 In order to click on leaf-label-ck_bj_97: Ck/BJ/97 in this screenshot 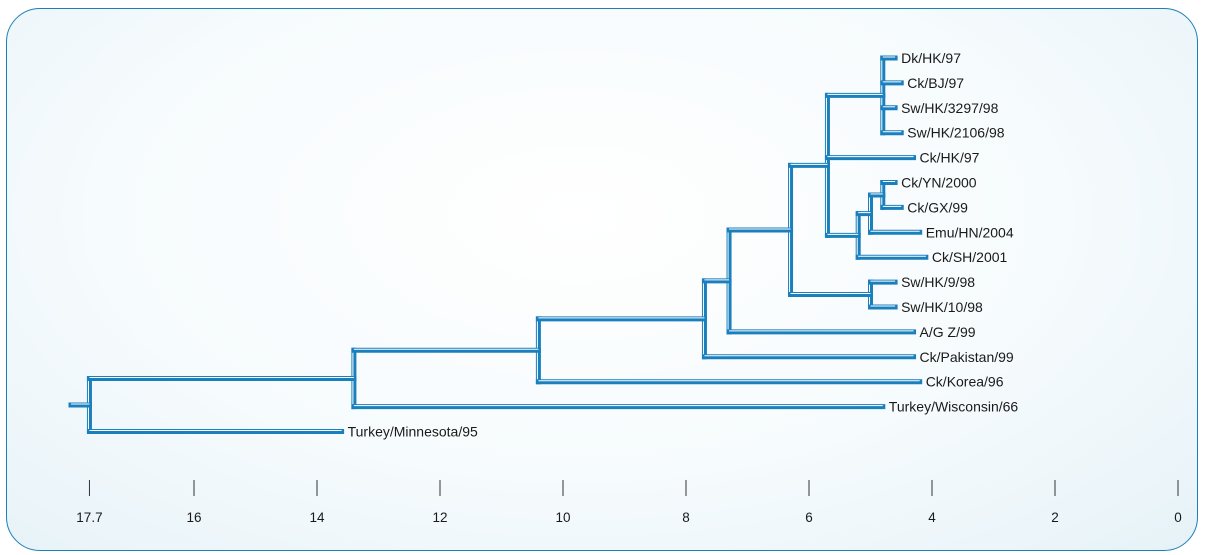, I will do `click(935, 83)`.